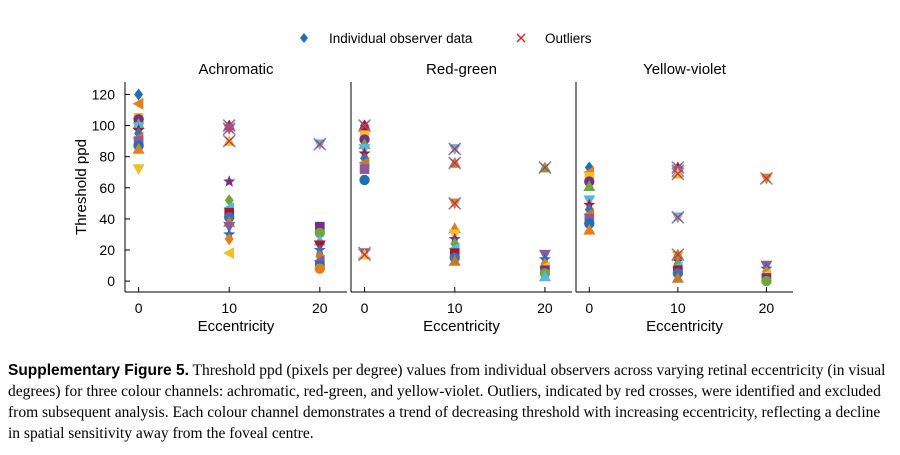  What do you see at coordinates (684, 198) in the screenshot?
I see `chart-panel-2: Yellow-violet 0 10 20 Eccentricity` at bounding box center [684, 198].